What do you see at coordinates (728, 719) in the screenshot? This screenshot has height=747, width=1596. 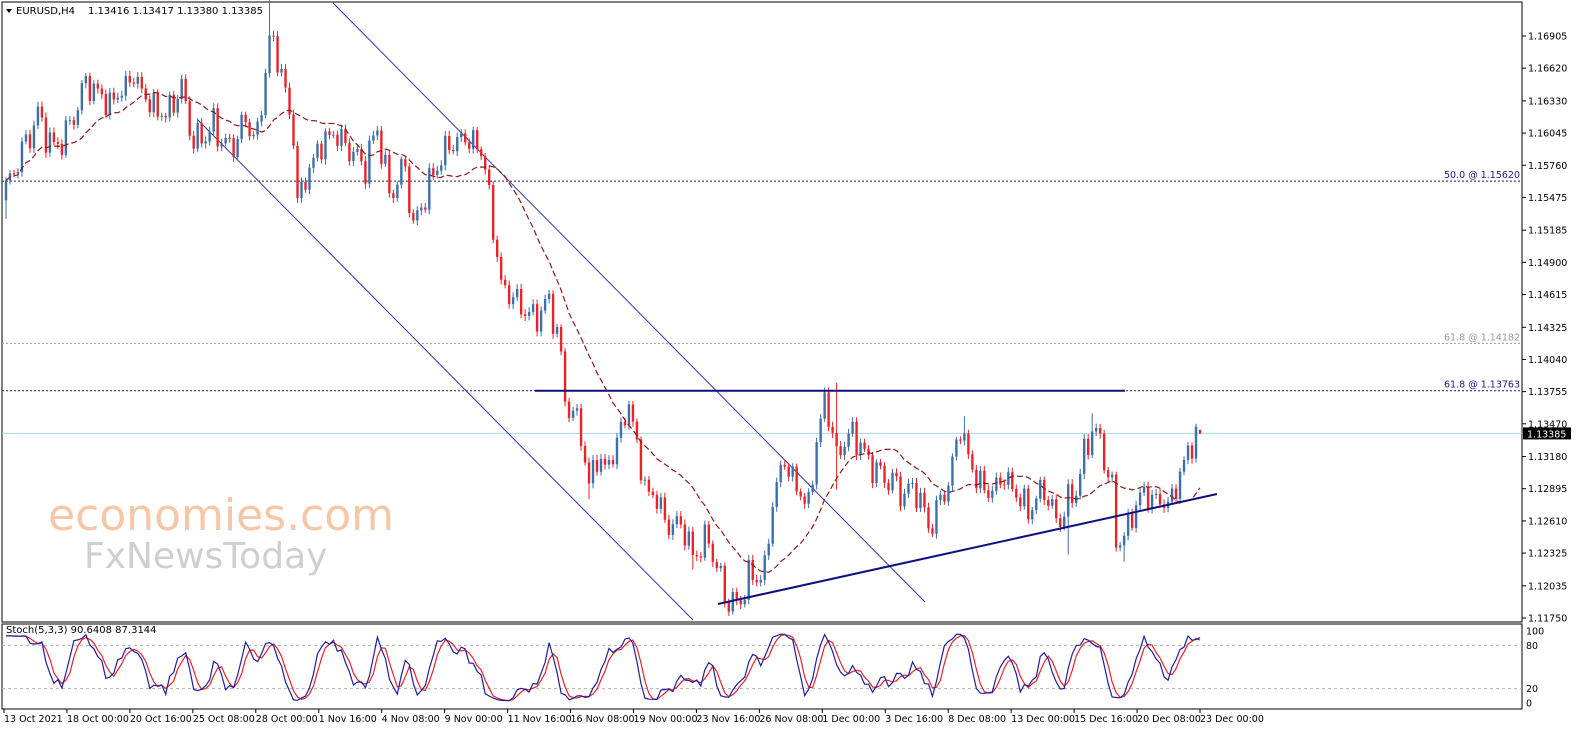 I see `time-tick-label: 23 Nov 16:00` at bounding box center [728, 719].